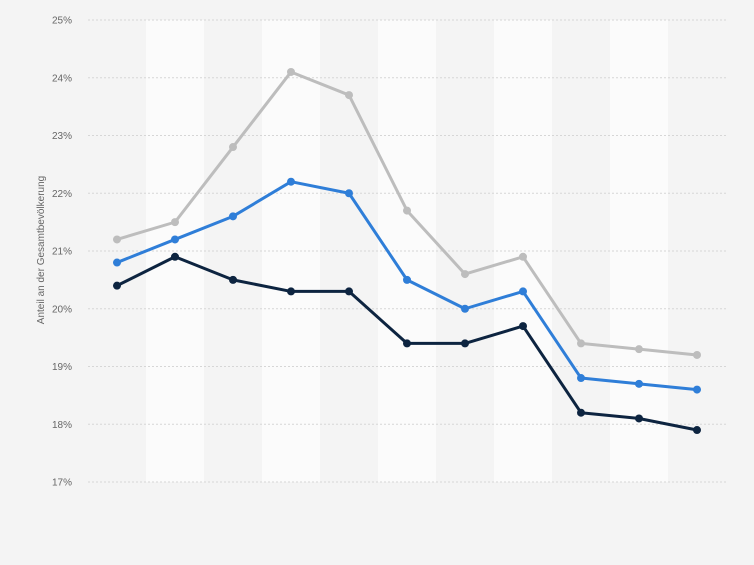  What do you see at coordinates (62, 136) in the screenshot?
I see `y-tick-label: 23%` at bounding box center [62, 136].